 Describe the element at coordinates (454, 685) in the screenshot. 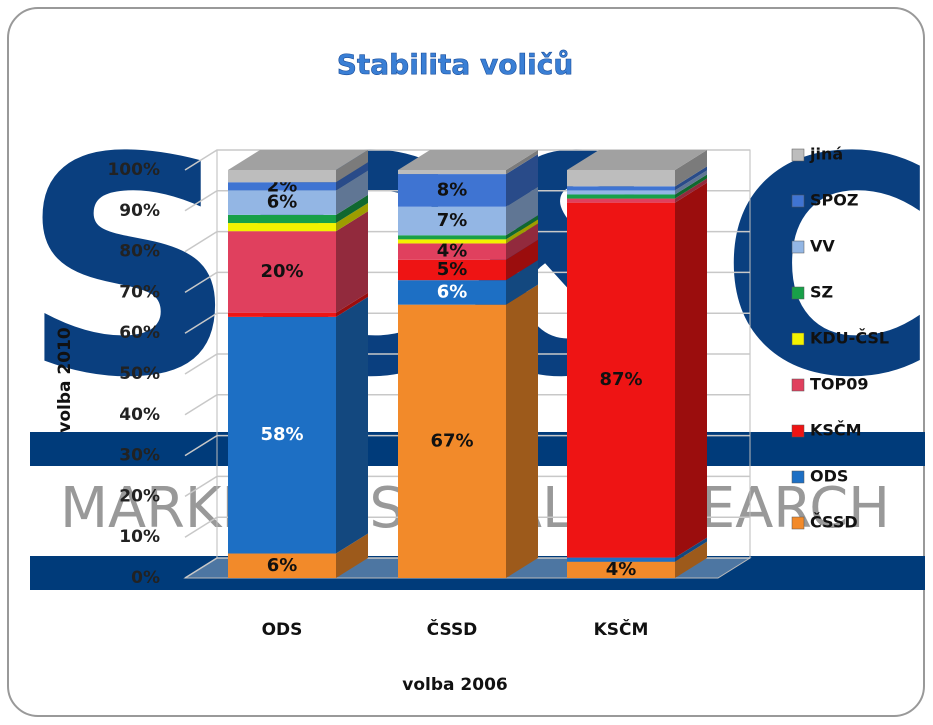

I see `x-axis-label: volba 2006` at that location.